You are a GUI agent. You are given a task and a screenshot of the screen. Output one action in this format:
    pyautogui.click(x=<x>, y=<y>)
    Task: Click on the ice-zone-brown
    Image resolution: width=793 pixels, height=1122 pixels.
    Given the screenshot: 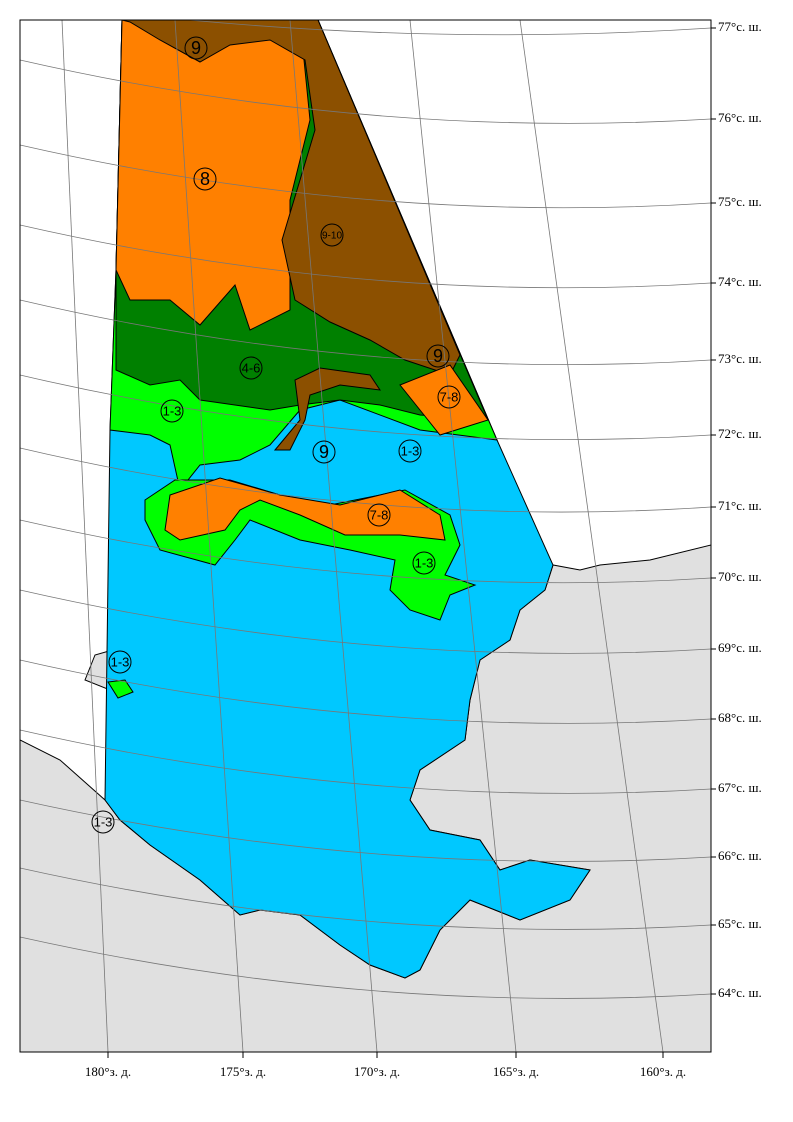 What is the action you would take?
    pyautogui.click(x=327, y=409)
    